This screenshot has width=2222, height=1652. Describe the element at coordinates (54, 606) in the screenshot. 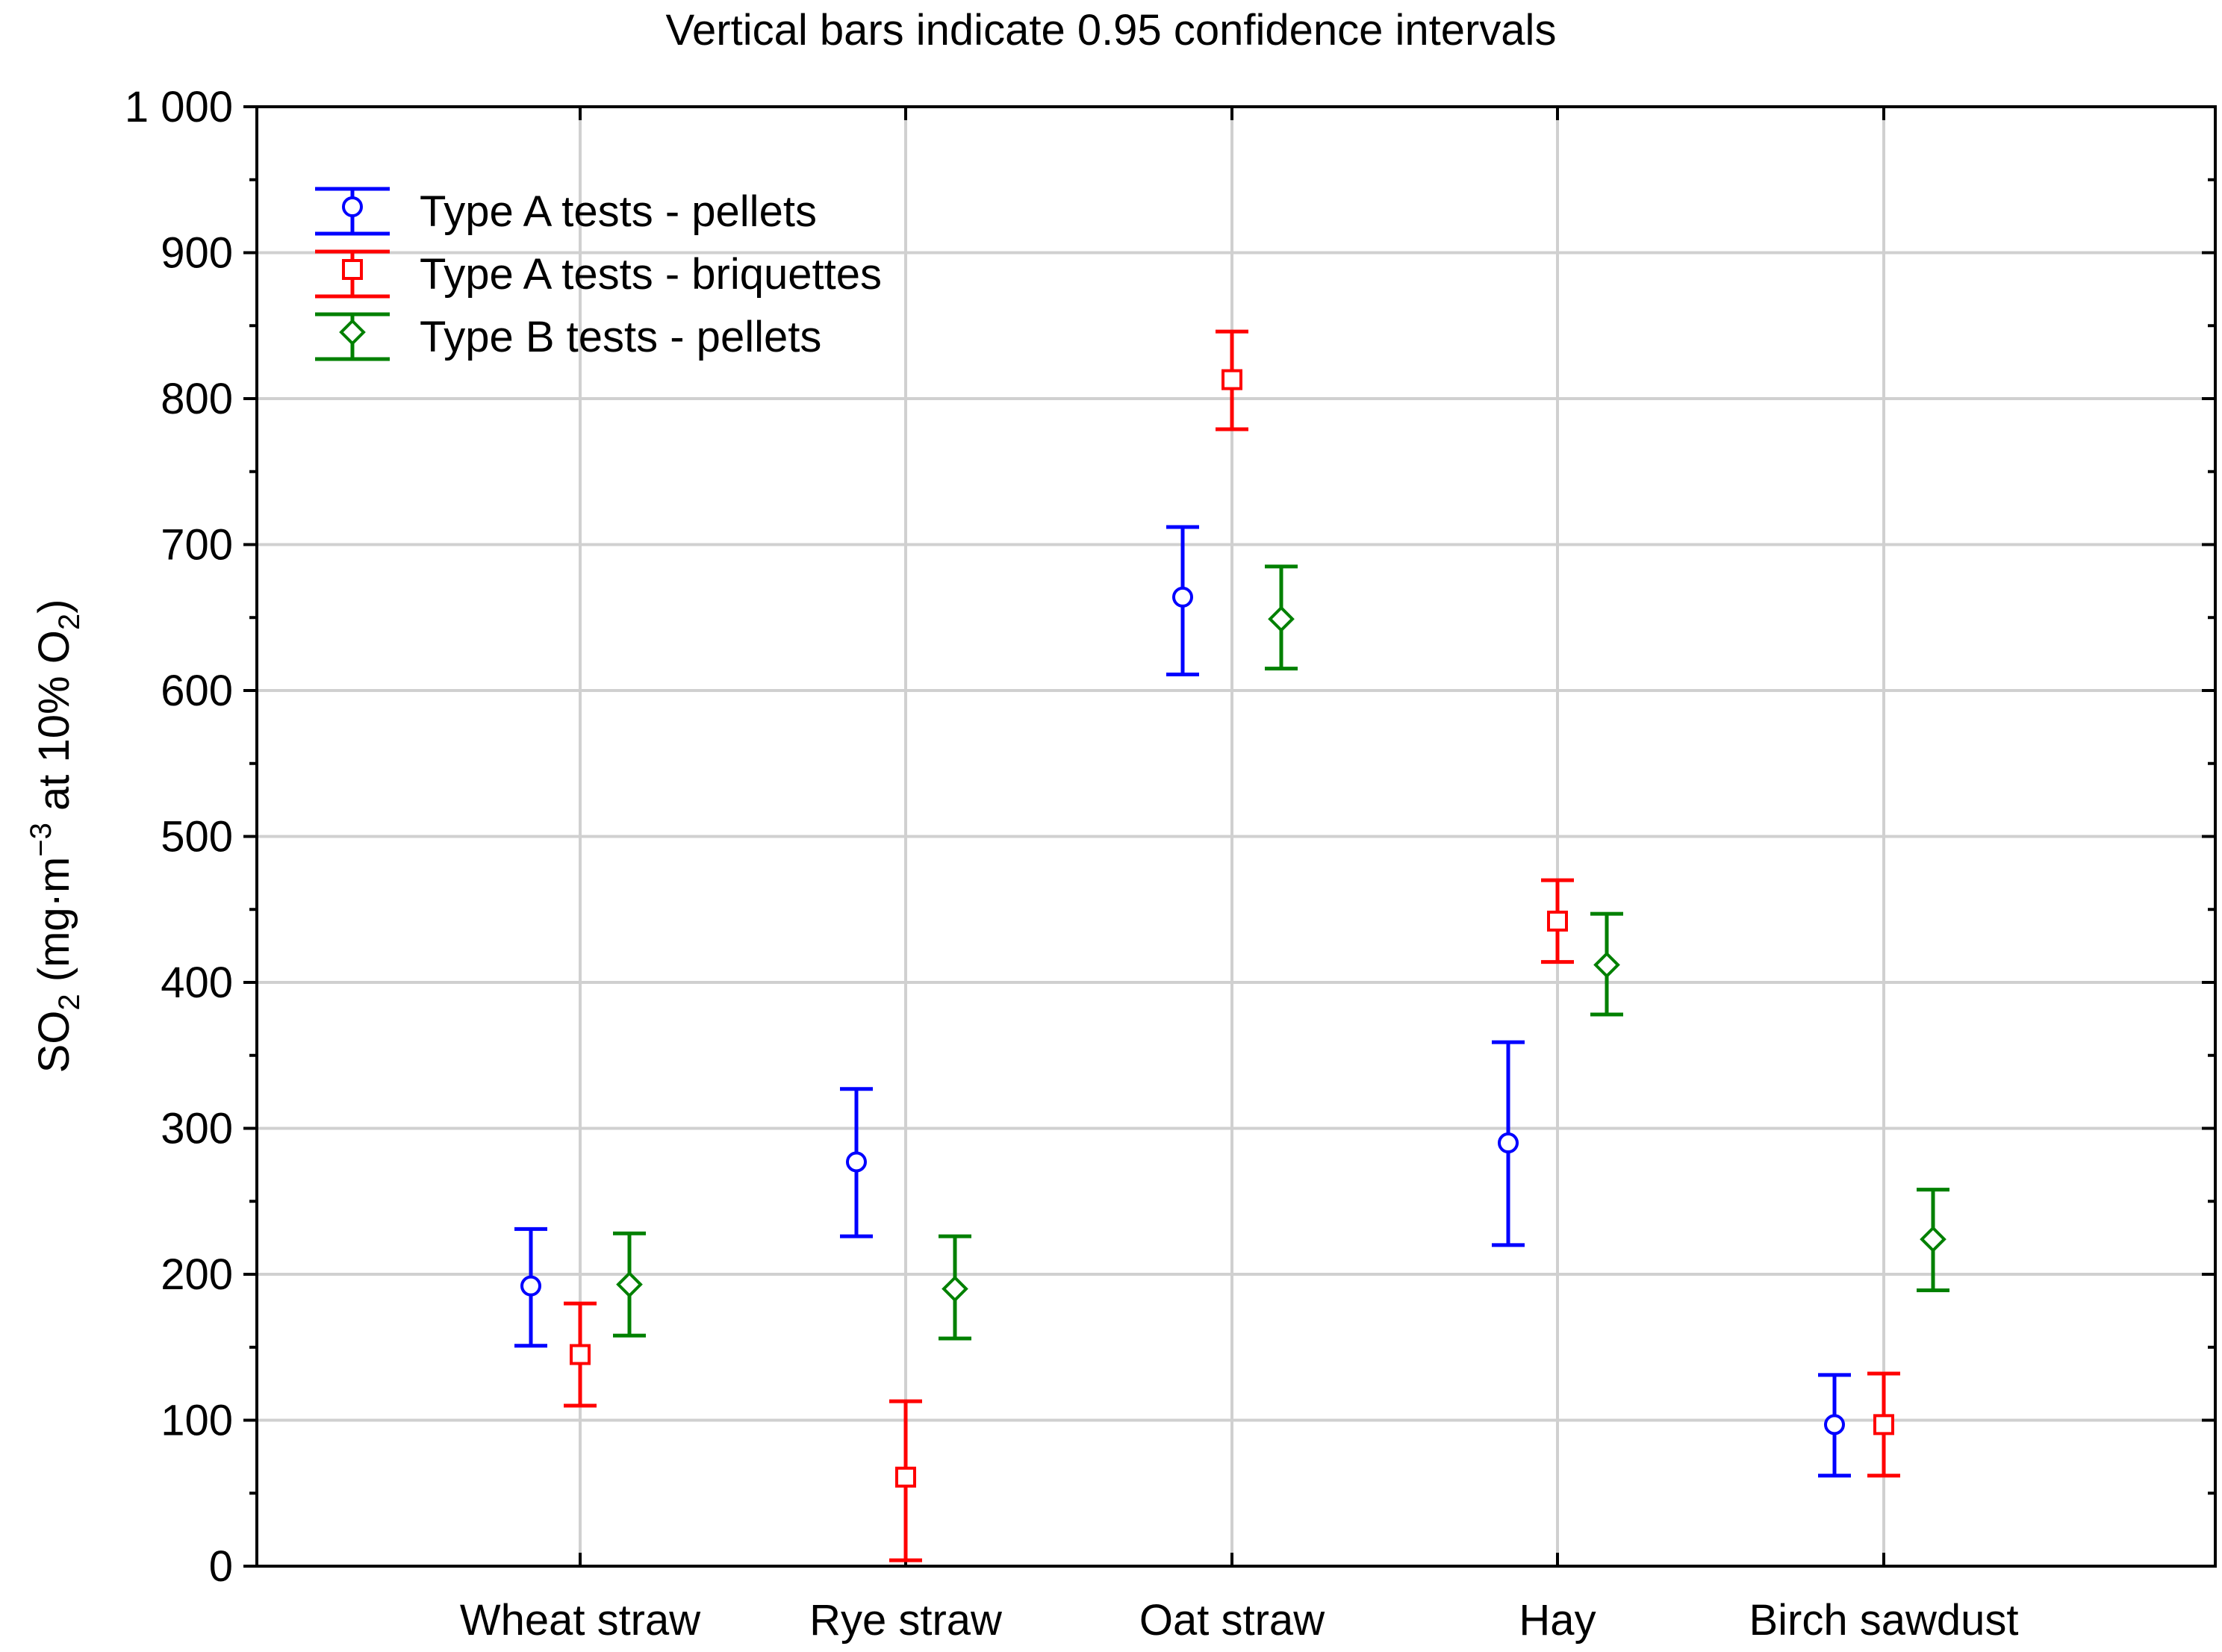

I see `y-label-suffix: )` at that location.